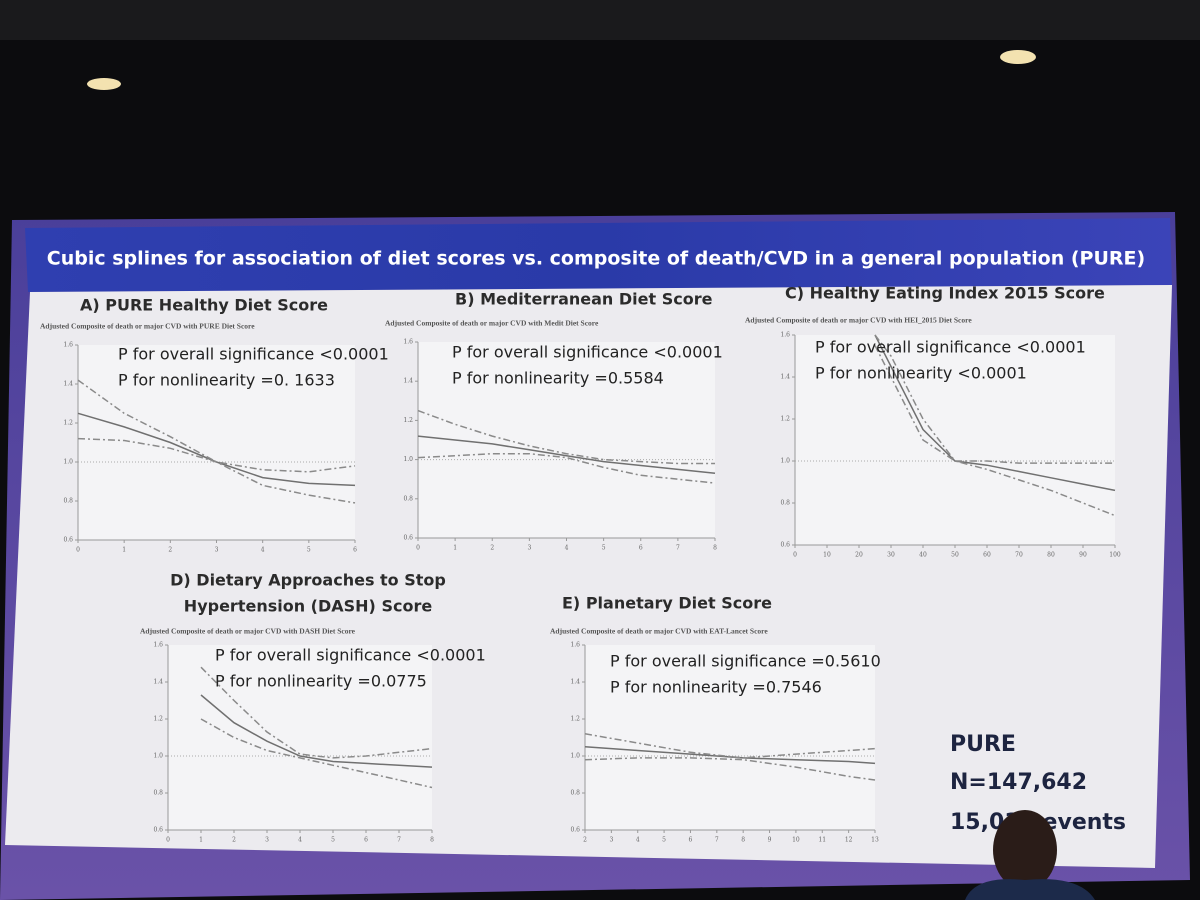 Image resolution: width=1200 pixels, height=900 pixels. I want to click on annotation: P for nonlinearity =0.0775, so click(321, 681).